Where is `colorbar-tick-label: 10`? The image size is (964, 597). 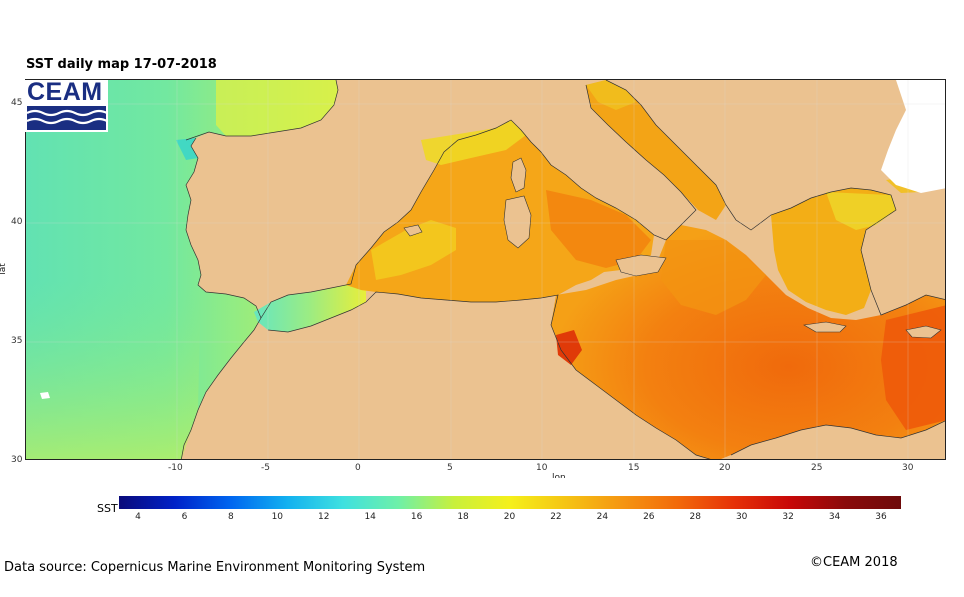
colorbar-tick-label: 10 is located at coordinates (277, 517).